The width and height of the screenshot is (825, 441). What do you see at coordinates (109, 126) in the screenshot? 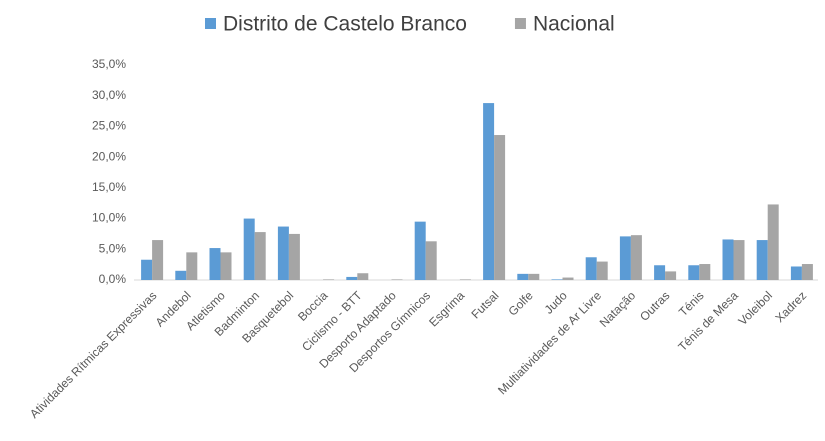
I see `y-tick-label: 25,0%` at bounding box center [109, 126].